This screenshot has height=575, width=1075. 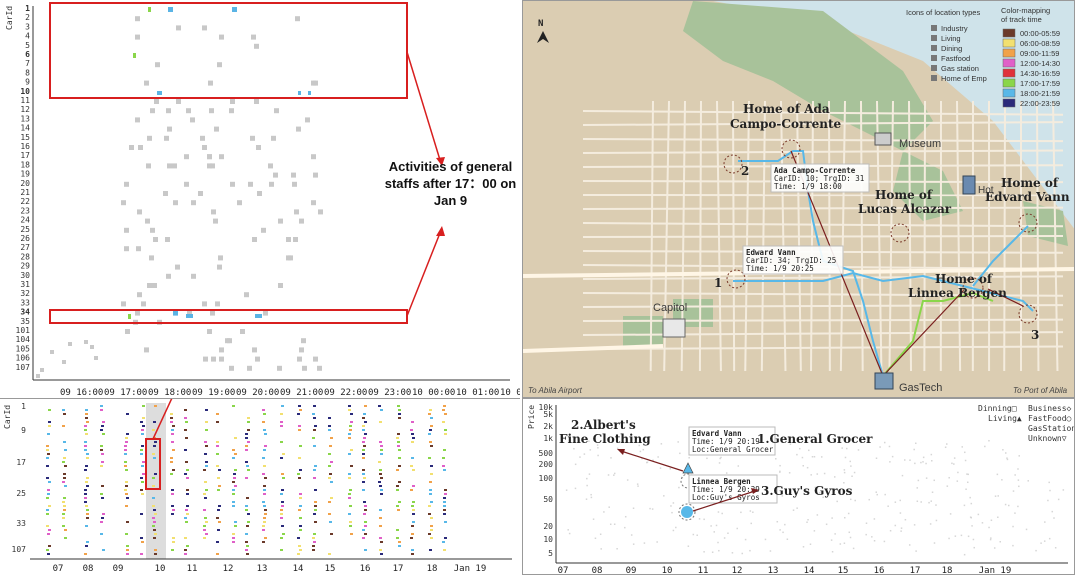 I want to click on x-tick-label: 14, so click(x=298, y=569).